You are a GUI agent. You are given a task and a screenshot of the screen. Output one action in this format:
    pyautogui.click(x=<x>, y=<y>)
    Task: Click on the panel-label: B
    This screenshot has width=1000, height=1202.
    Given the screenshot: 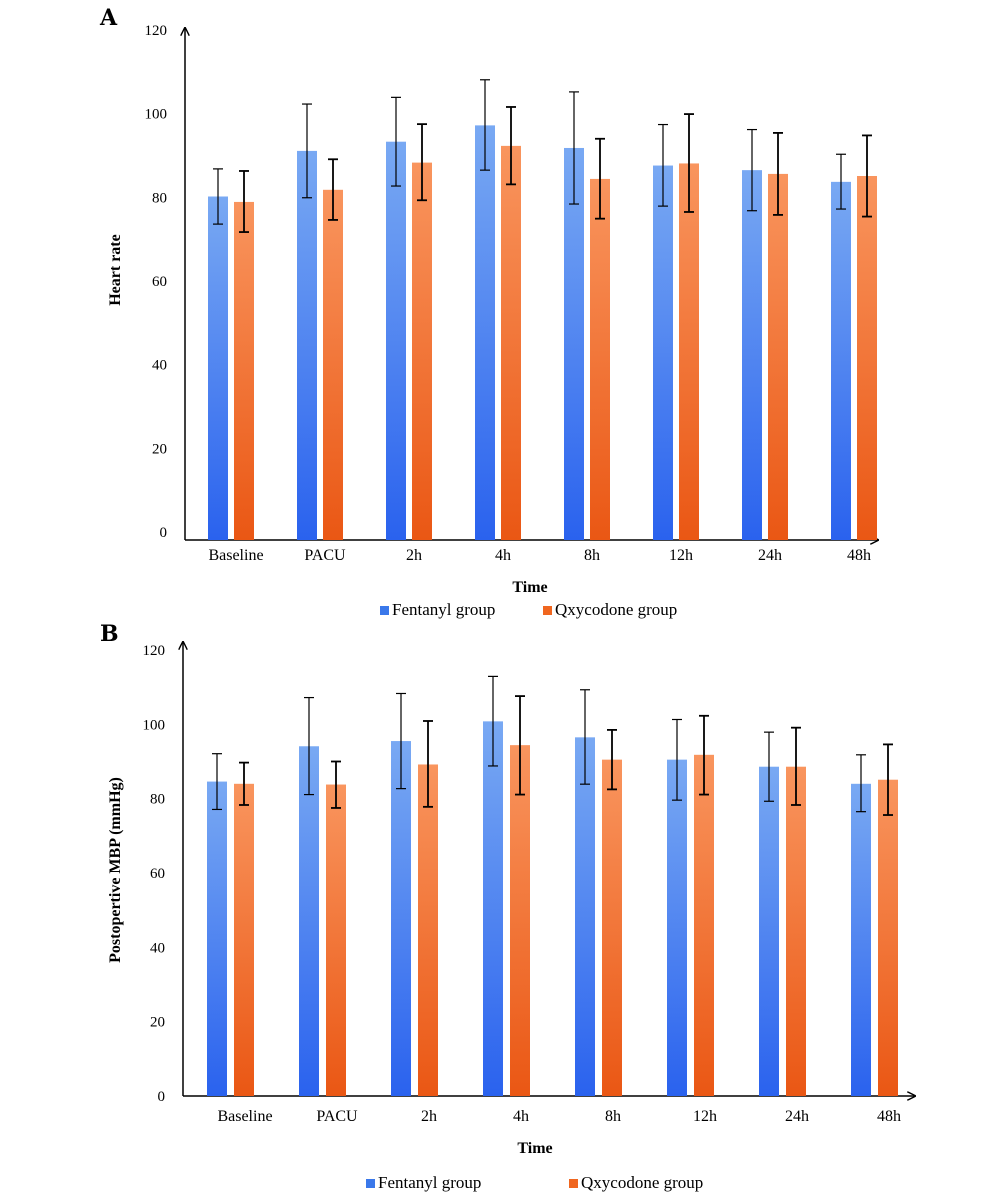 What is the action you would take?
    pyautogui.click(x=109, y=634)
    